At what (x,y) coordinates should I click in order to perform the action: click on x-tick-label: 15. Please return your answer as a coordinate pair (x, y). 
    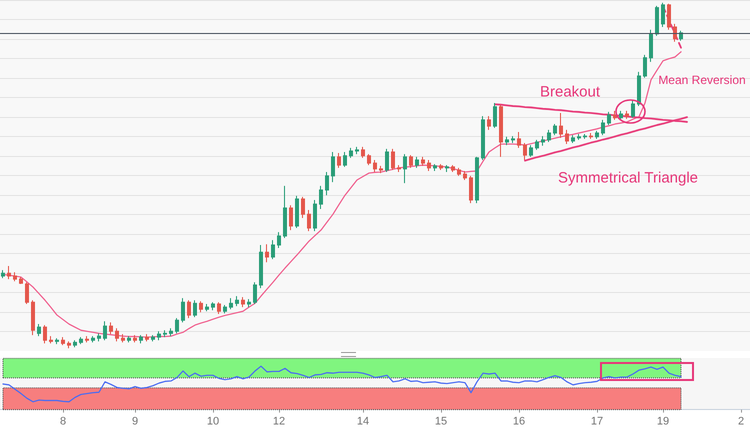
    Looking at the image, I should click on (441, 422).